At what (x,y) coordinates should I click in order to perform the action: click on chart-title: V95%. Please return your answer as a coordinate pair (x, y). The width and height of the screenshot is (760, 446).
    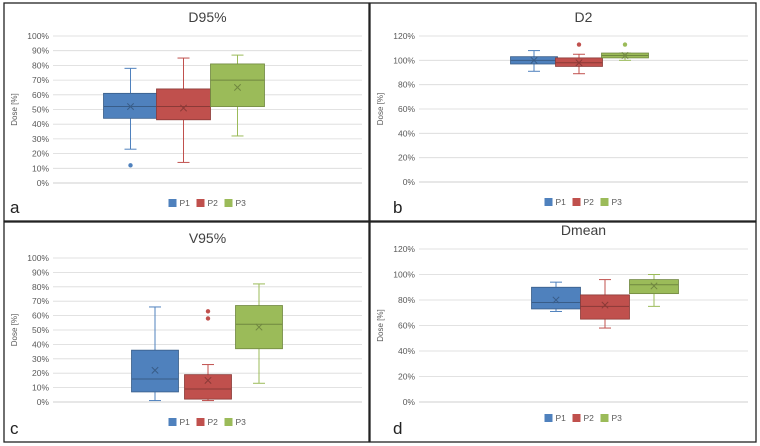
    Looking at the image, I should click on (207, 238).